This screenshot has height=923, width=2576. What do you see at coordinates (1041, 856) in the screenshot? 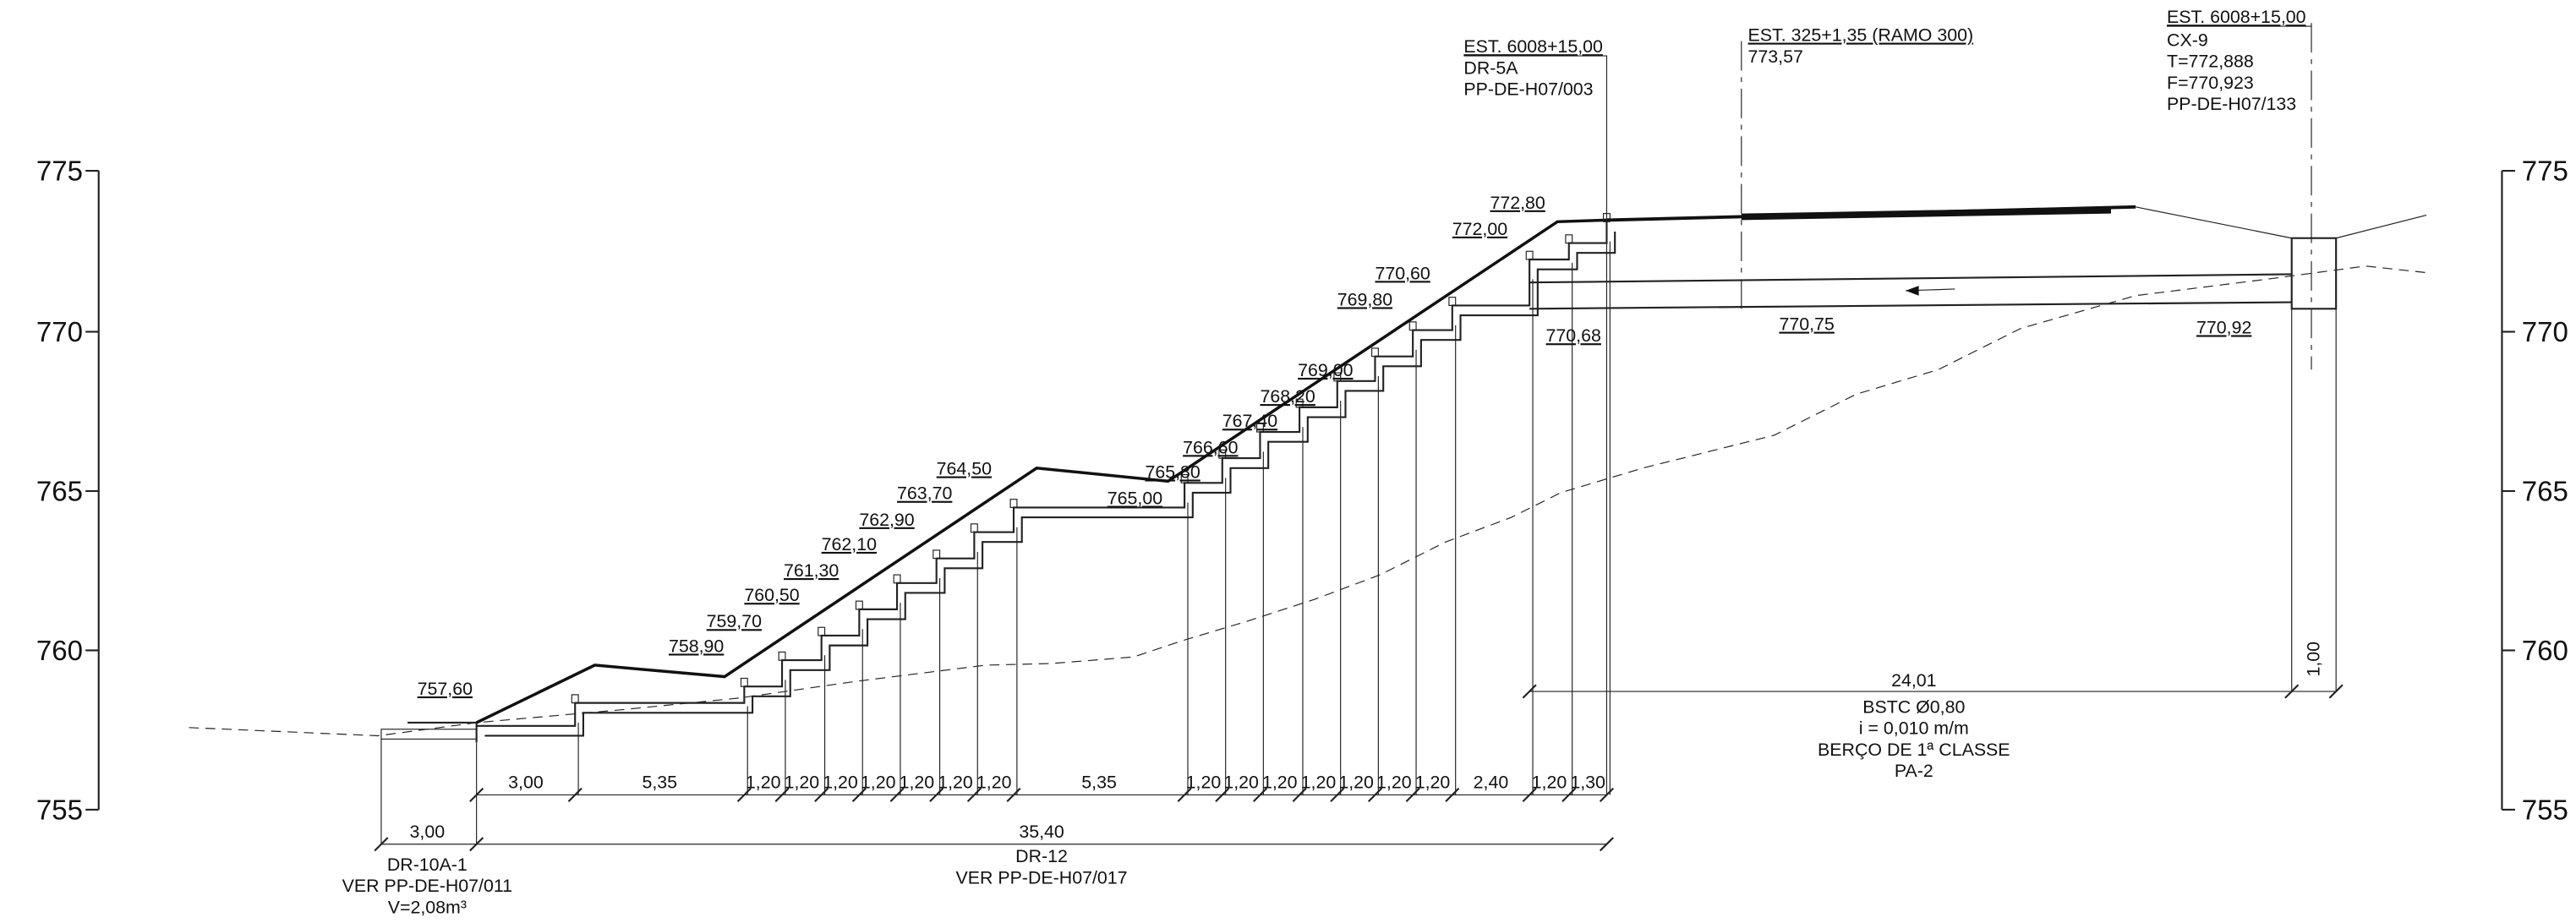
I see `note: DR-12` at bounding box center [1041, 856].